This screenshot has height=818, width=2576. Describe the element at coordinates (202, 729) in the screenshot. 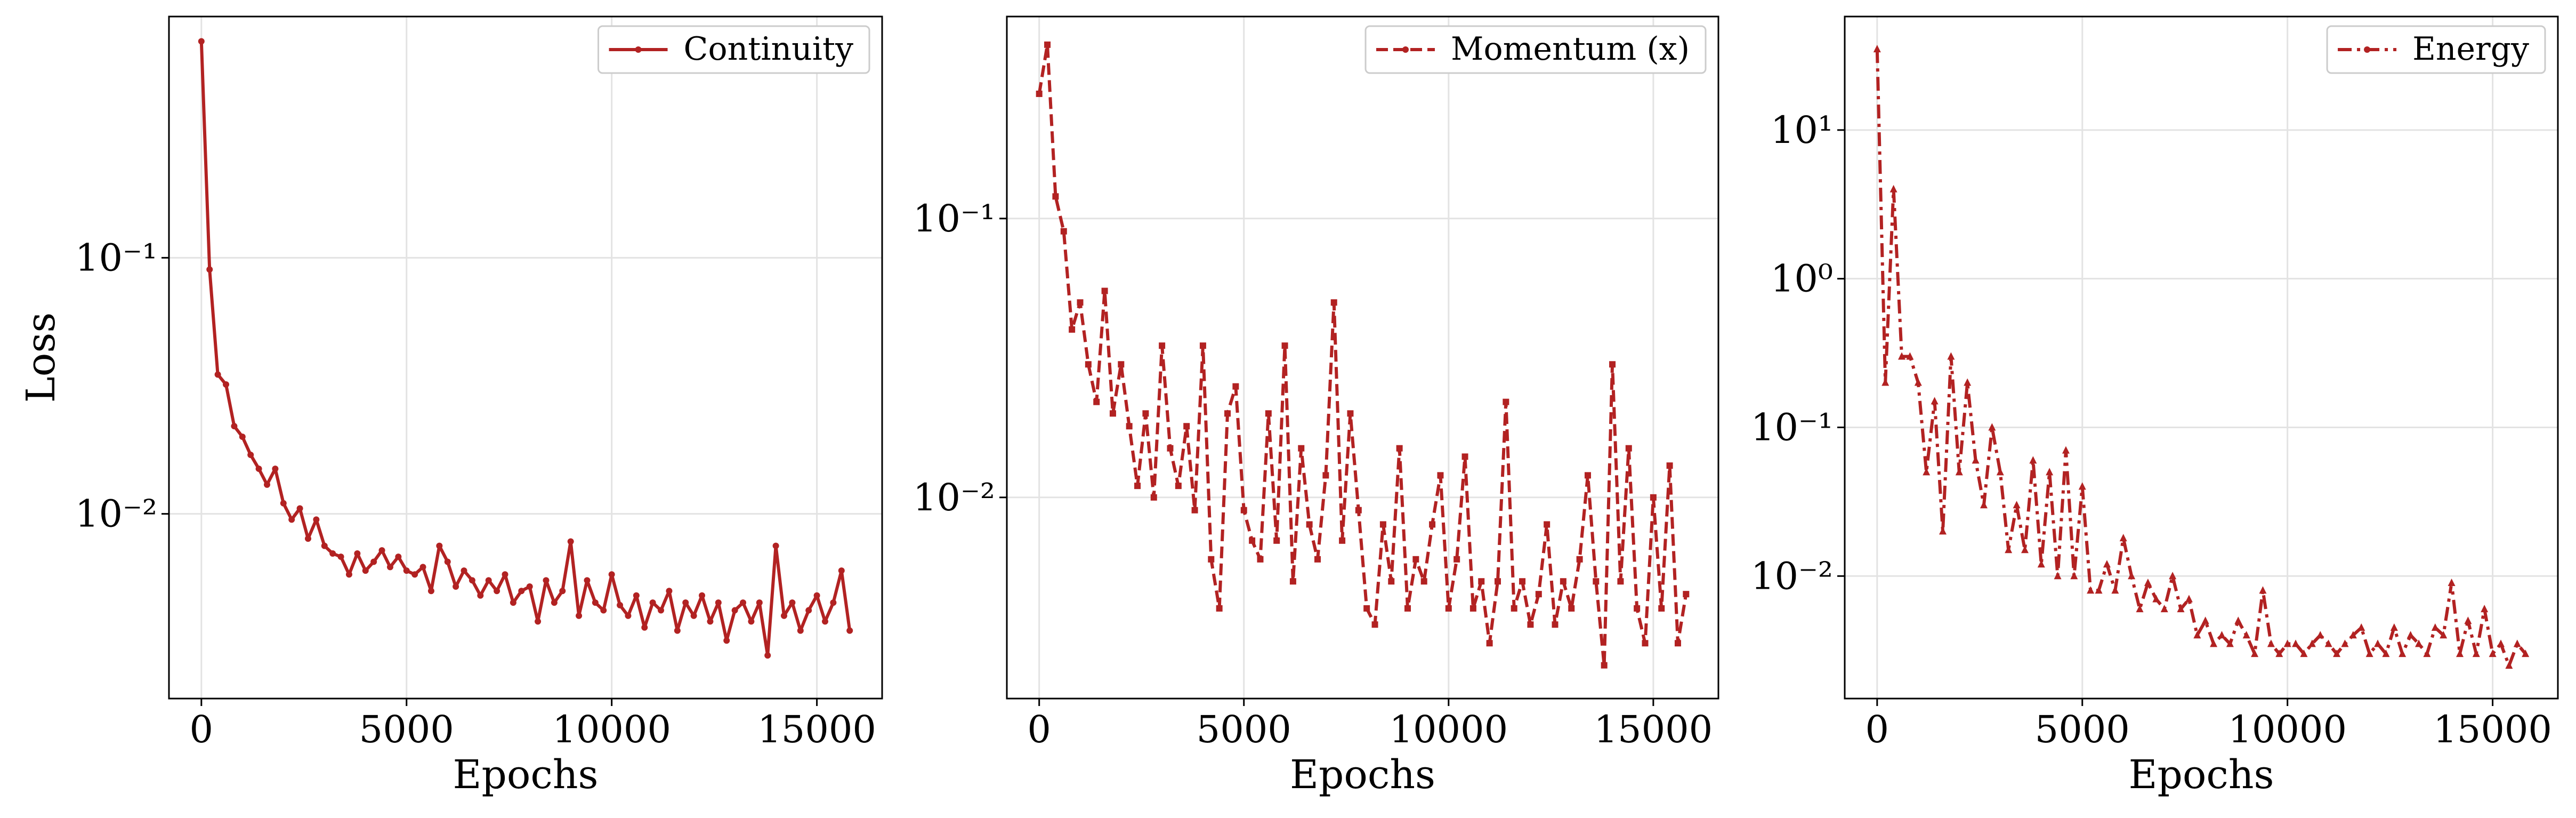

I see `x-tick-label: 0` at that location.